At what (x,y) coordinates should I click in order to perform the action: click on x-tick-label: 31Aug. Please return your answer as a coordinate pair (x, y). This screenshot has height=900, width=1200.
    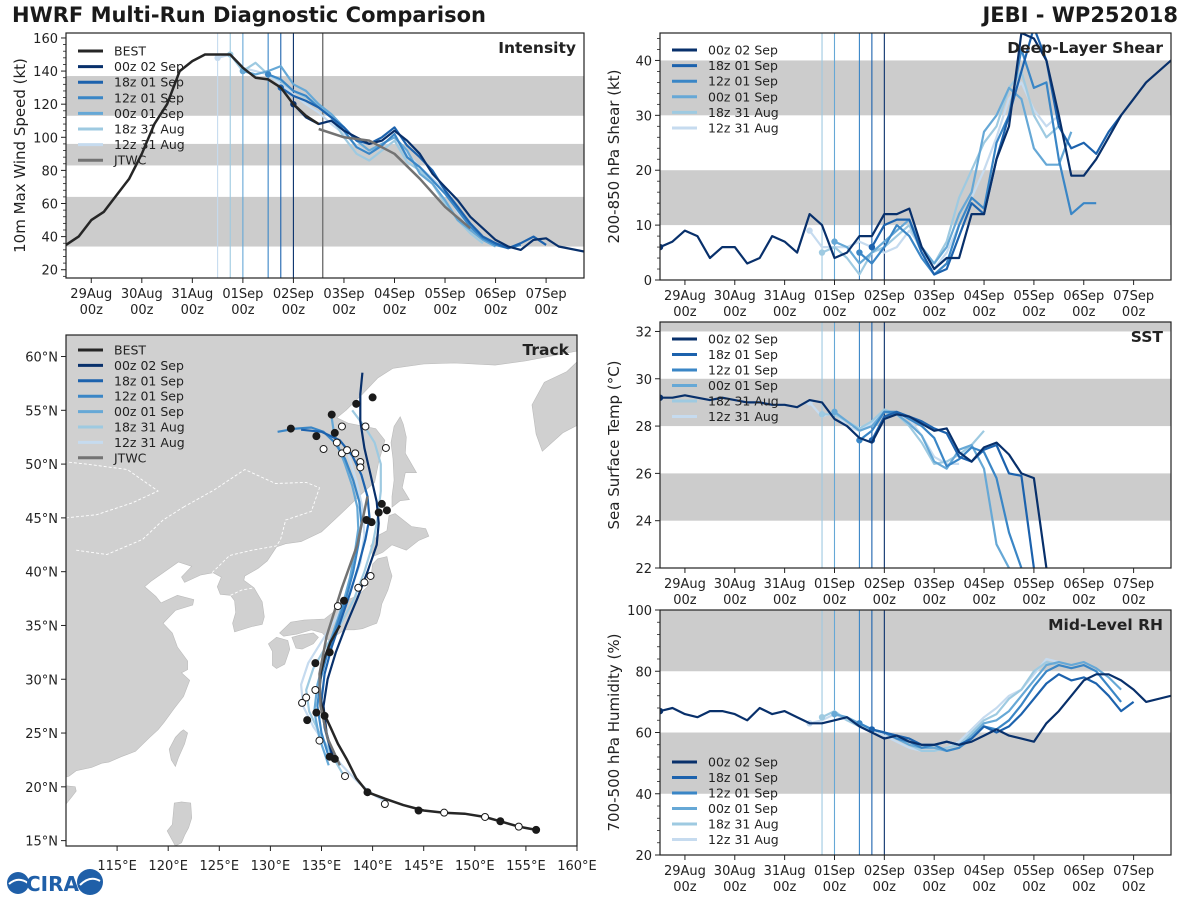
    Looking at the image, I should click on (785, 584).